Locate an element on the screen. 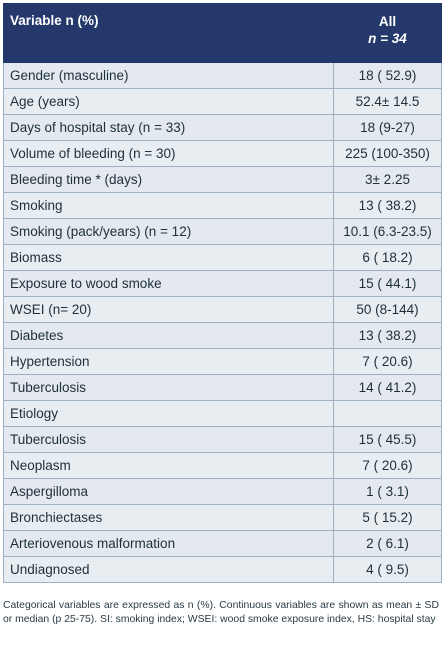 This screenshot has width=444, height=653. table-row: Tuberculosis 15 ( 45.5) is located at coordinates (222, 439).